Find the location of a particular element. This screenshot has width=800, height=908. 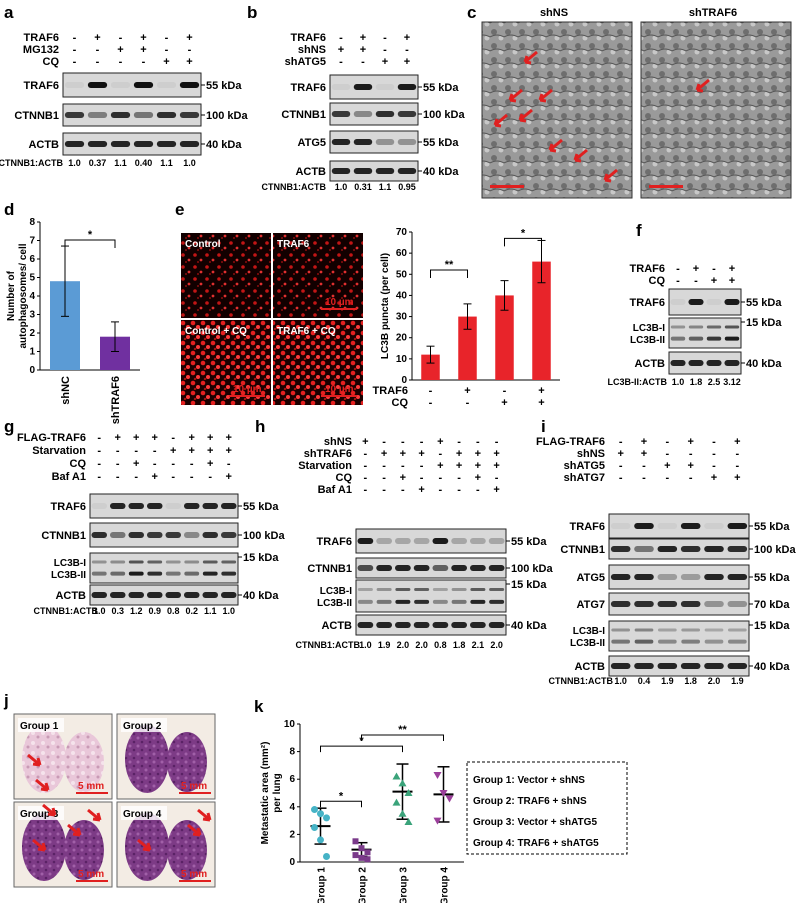

y-tick-label: 2 is located at coordinates (32, 333).